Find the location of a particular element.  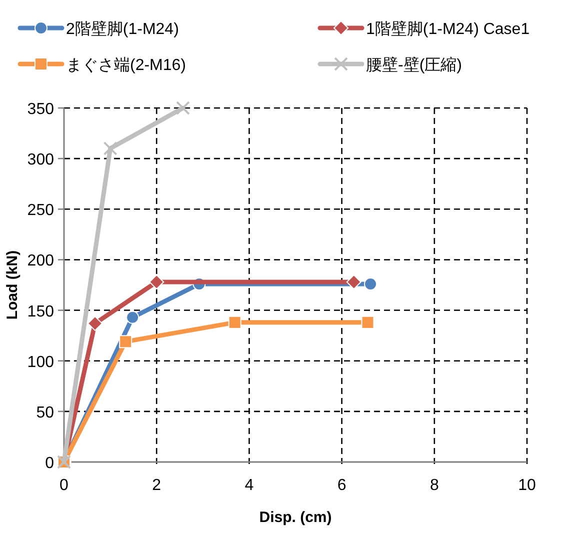

y-tick-label: 100 is located at coordinates (40, 362).